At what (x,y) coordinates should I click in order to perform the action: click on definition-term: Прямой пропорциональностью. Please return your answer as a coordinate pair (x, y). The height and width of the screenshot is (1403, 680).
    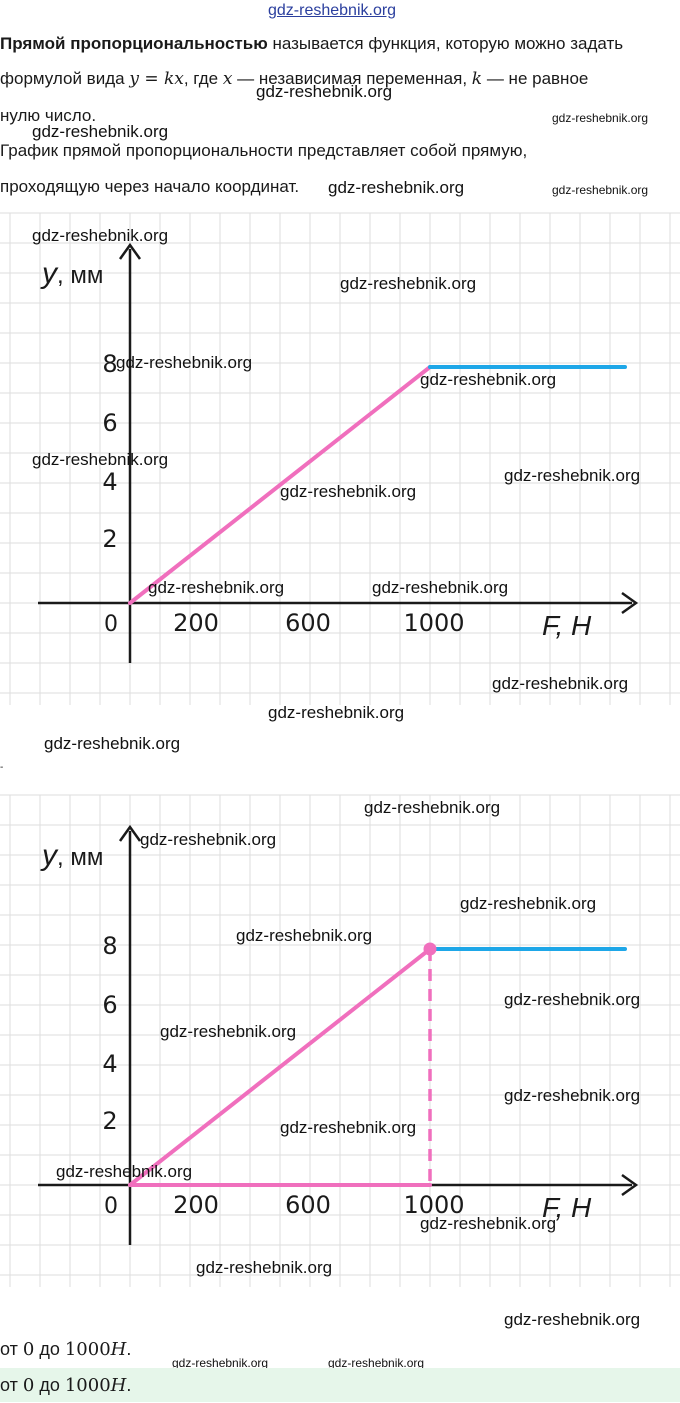
    Looking at the image, I should click on (134, 43).